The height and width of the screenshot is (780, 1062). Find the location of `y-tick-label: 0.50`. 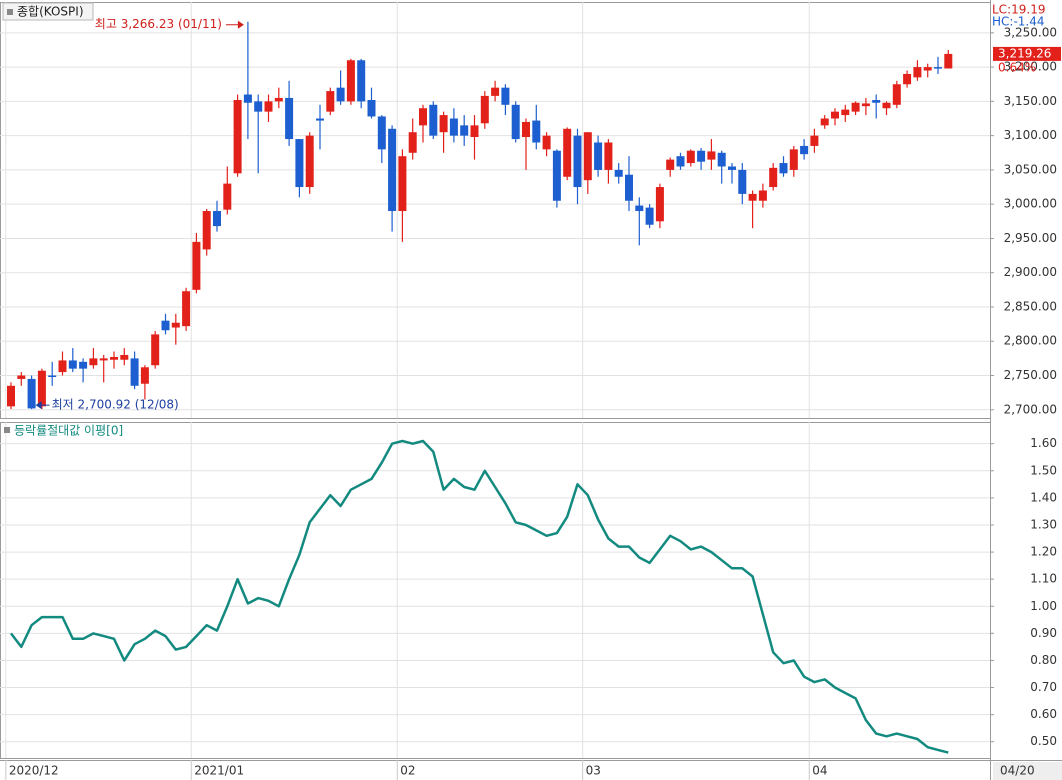

y-tick-label: 0.50 is located at coordinates (1043, 741).